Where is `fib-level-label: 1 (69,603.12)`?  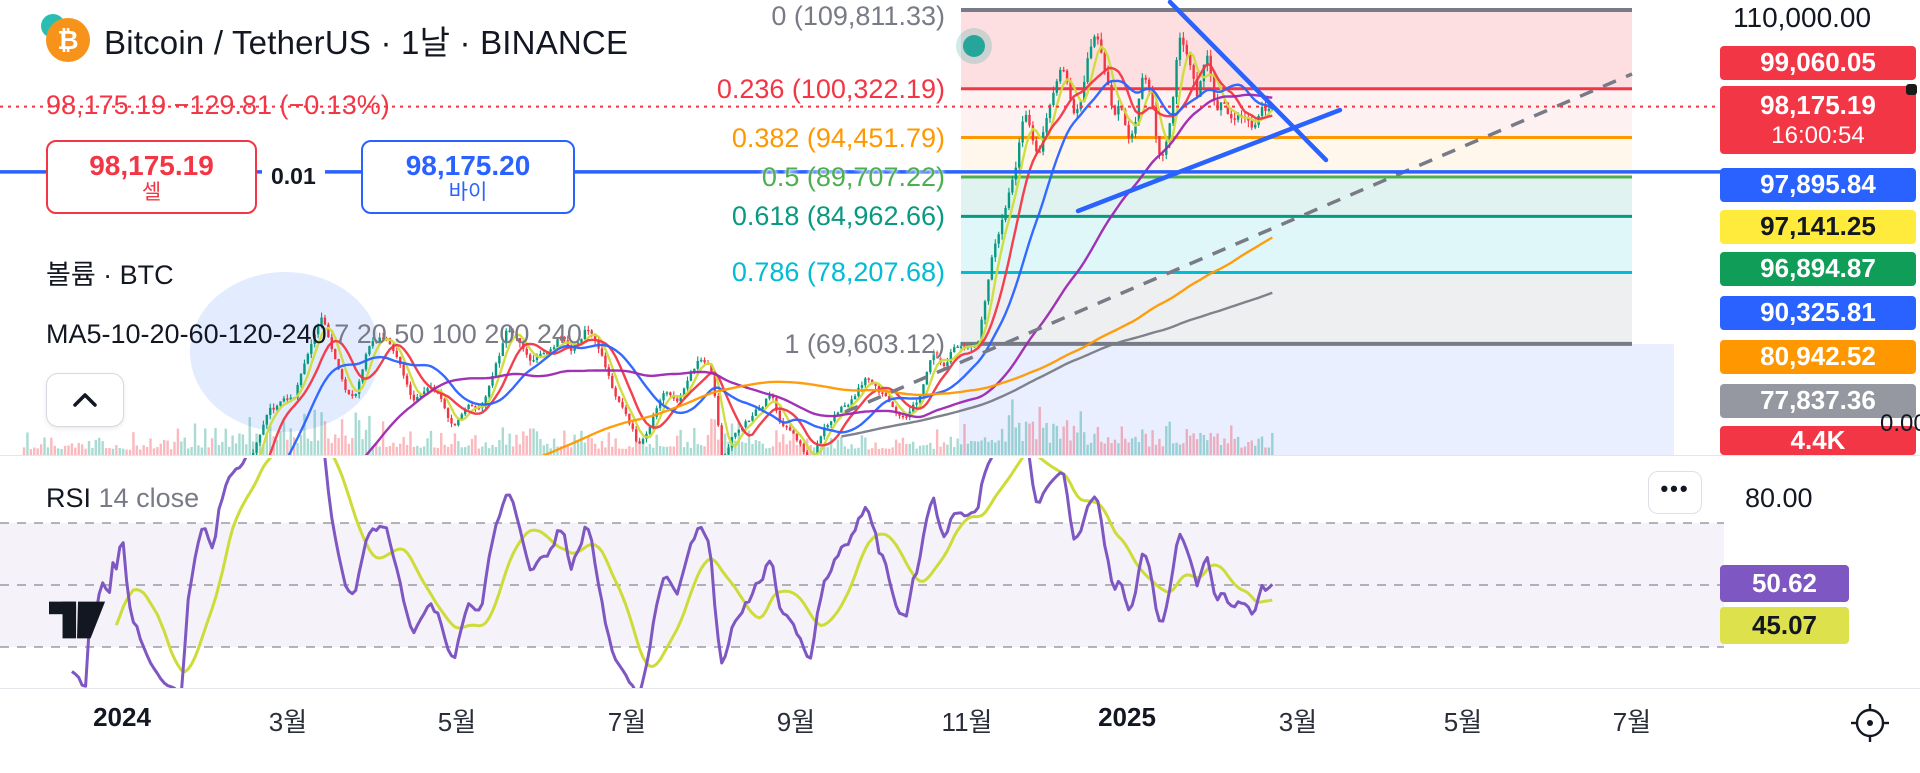
fib-level-label: 1 (69,603.12) is located at coordinates (864, 343).